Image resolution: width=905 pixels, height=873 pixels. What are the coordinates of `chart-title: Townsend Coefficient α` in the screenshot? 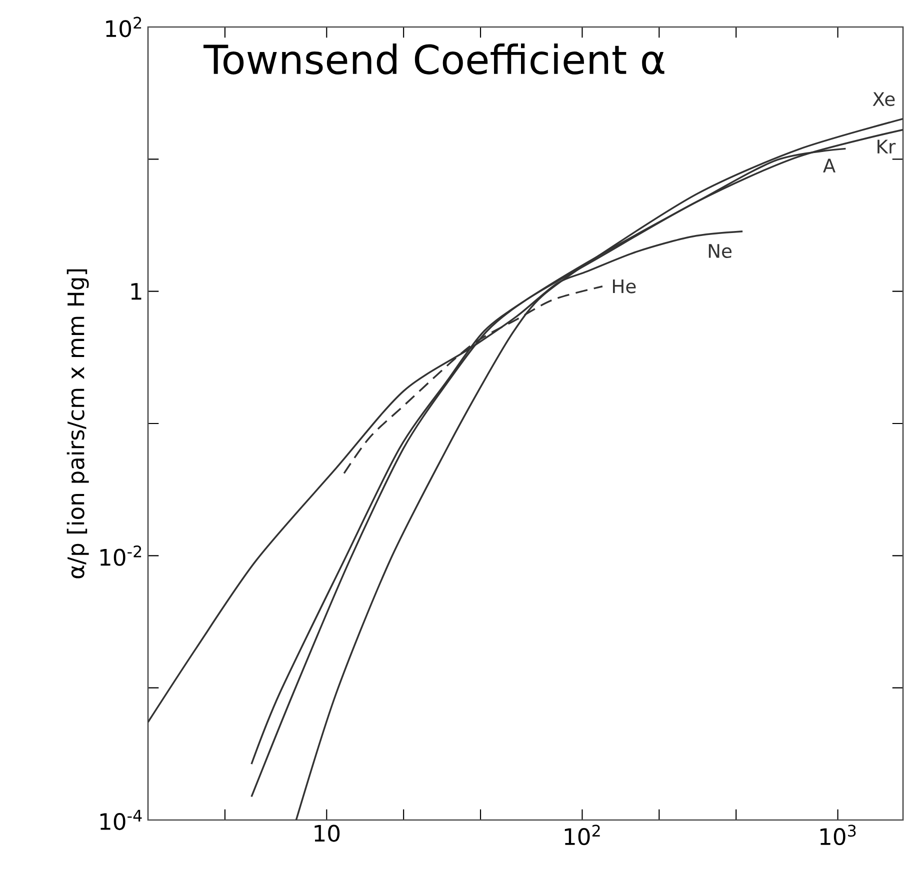 It's located at (433, 59).